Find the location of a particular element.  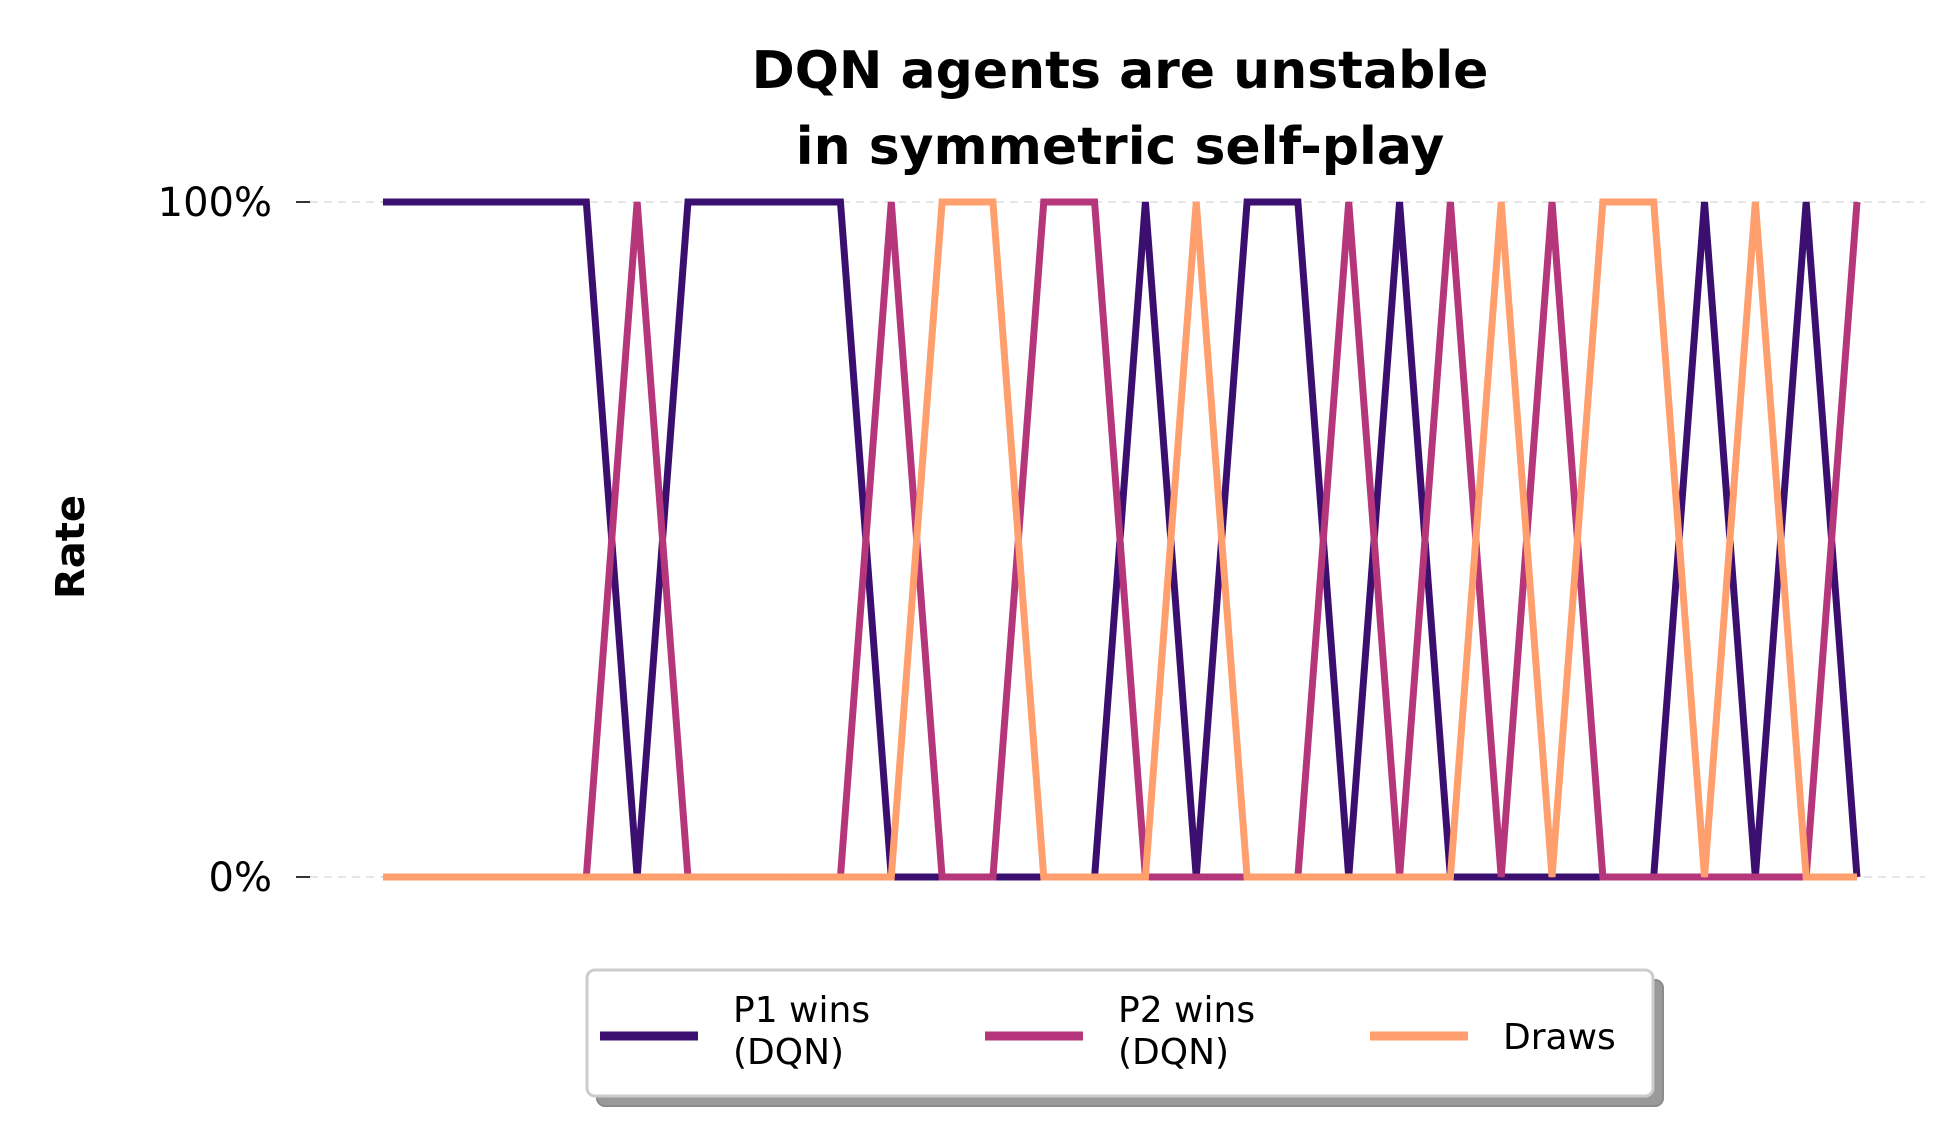

legend-items: P1 wins(DQN)P2 wins(DQN) Draws is located at coordinates (1108, 1031).